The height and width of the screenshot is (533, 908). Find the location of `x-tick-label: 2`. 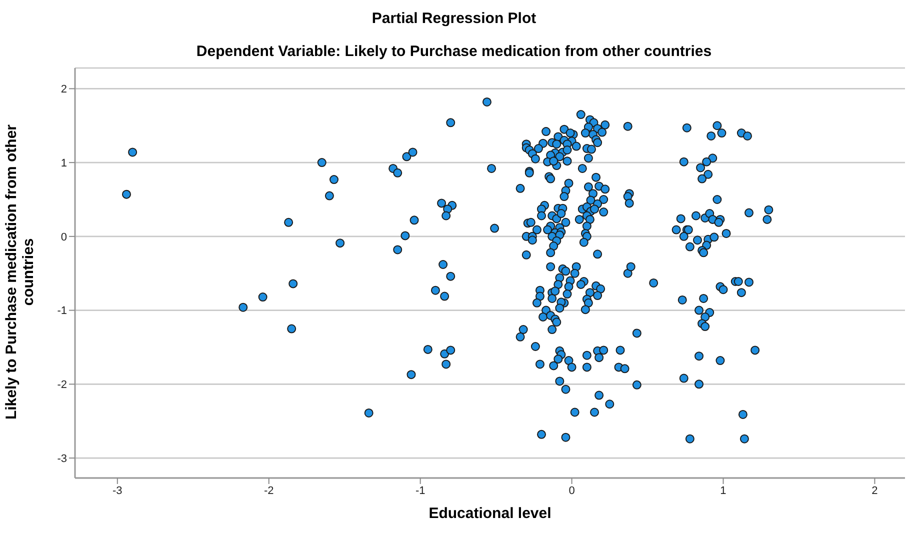

x-tick-label: 2 is located at coordinates (875, 490).